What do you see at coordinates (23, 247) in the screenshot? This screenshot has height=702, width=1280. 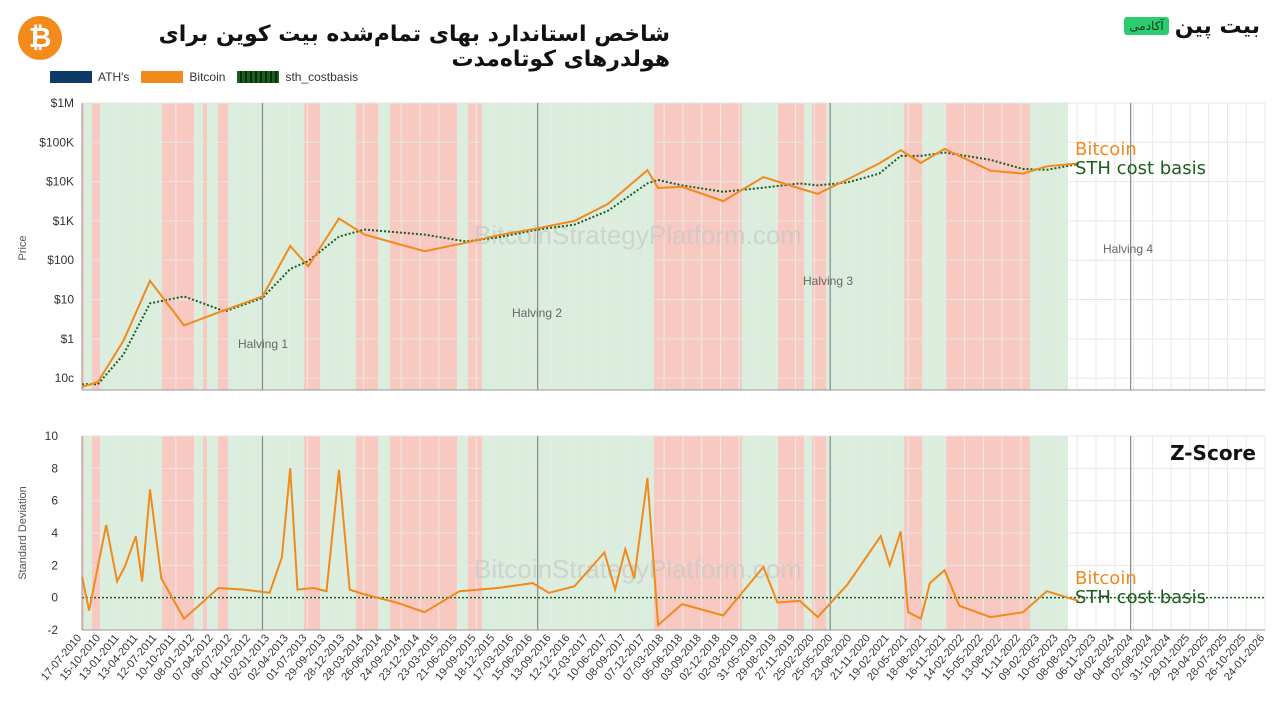 I see `top-ylabel: Price` at bounding box center [23, 247].